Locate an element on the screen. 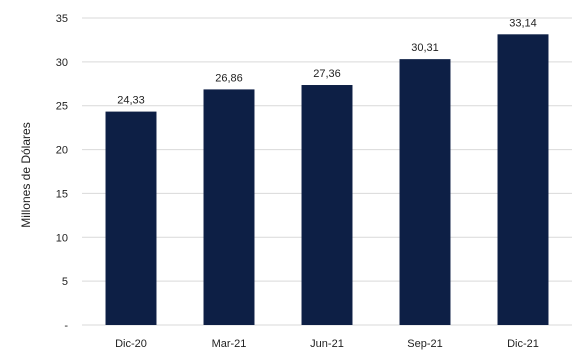  data-label: 30,31 is located at coordinates (425, 48).